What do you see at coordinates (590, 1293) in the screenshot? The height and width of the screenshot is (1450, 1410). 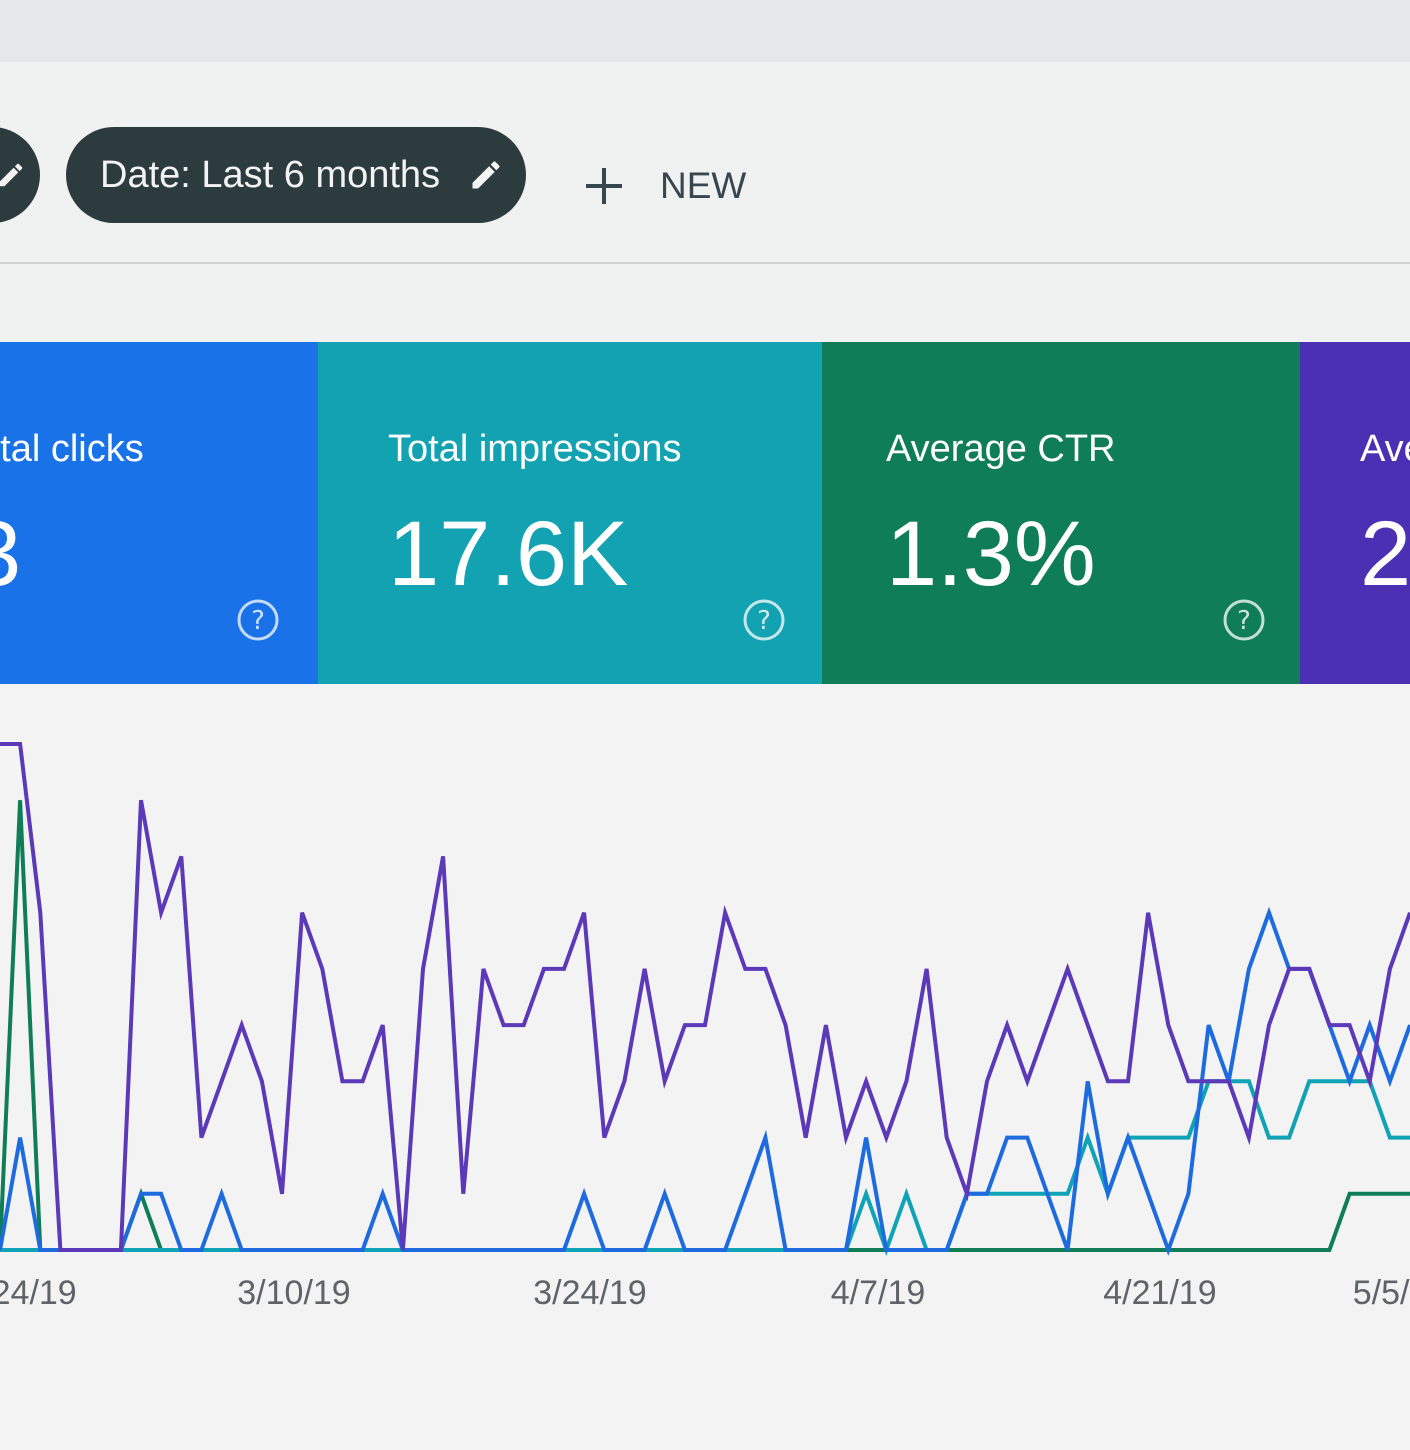 I see `x-tick-label: 3/24/19` at bounding box center [590, 1293].